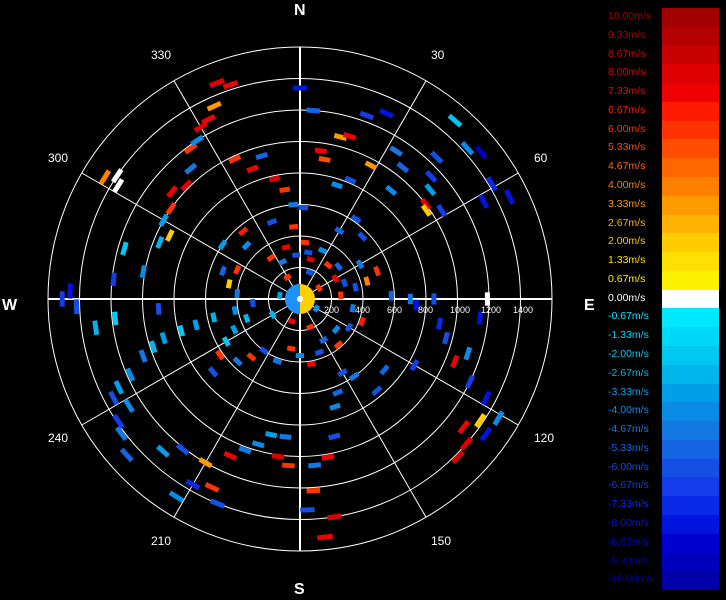 This screenshot has width=726, height=600. Describe the element at coordinates (161, 55) in the screenshot. I see `bearing-label: 330` at that location.